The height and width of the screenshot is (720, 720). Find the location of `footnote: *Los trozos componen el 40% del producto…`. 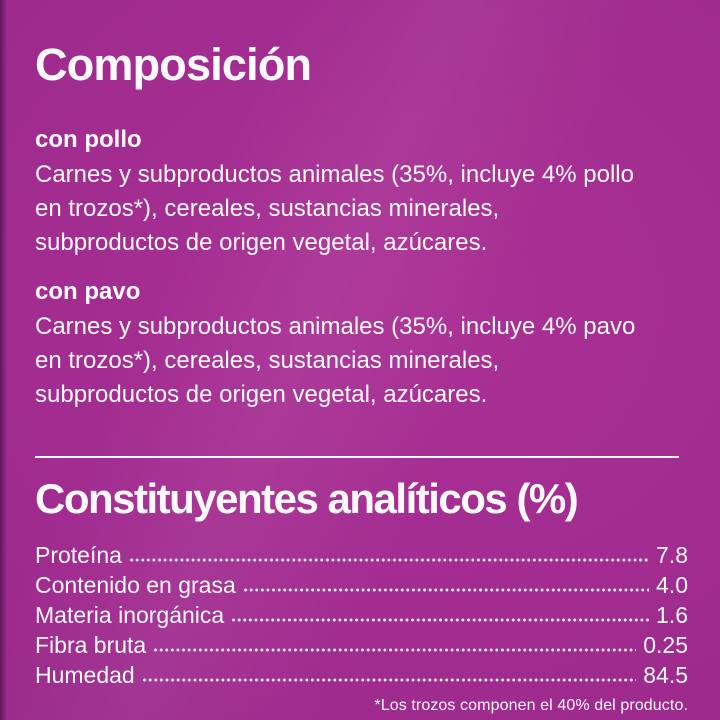

footnote: *Los trozos componen el 40% del producto… is located at coordinates (531, 705).